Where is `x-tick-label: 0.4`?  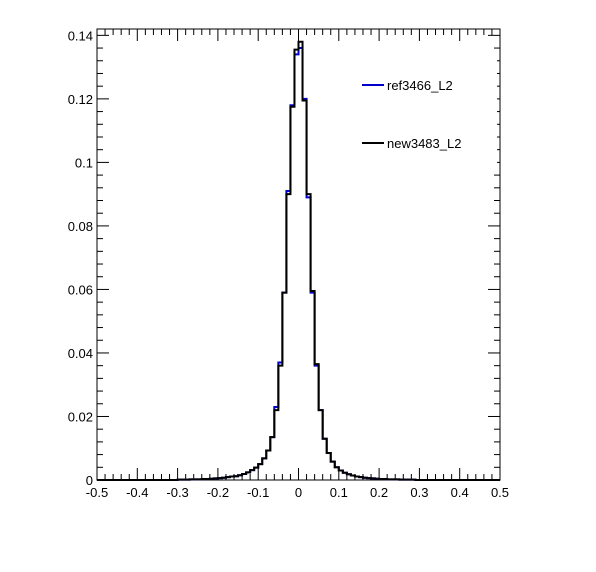 x-tick-label: 0.4 is located at coordinates (460, 492).